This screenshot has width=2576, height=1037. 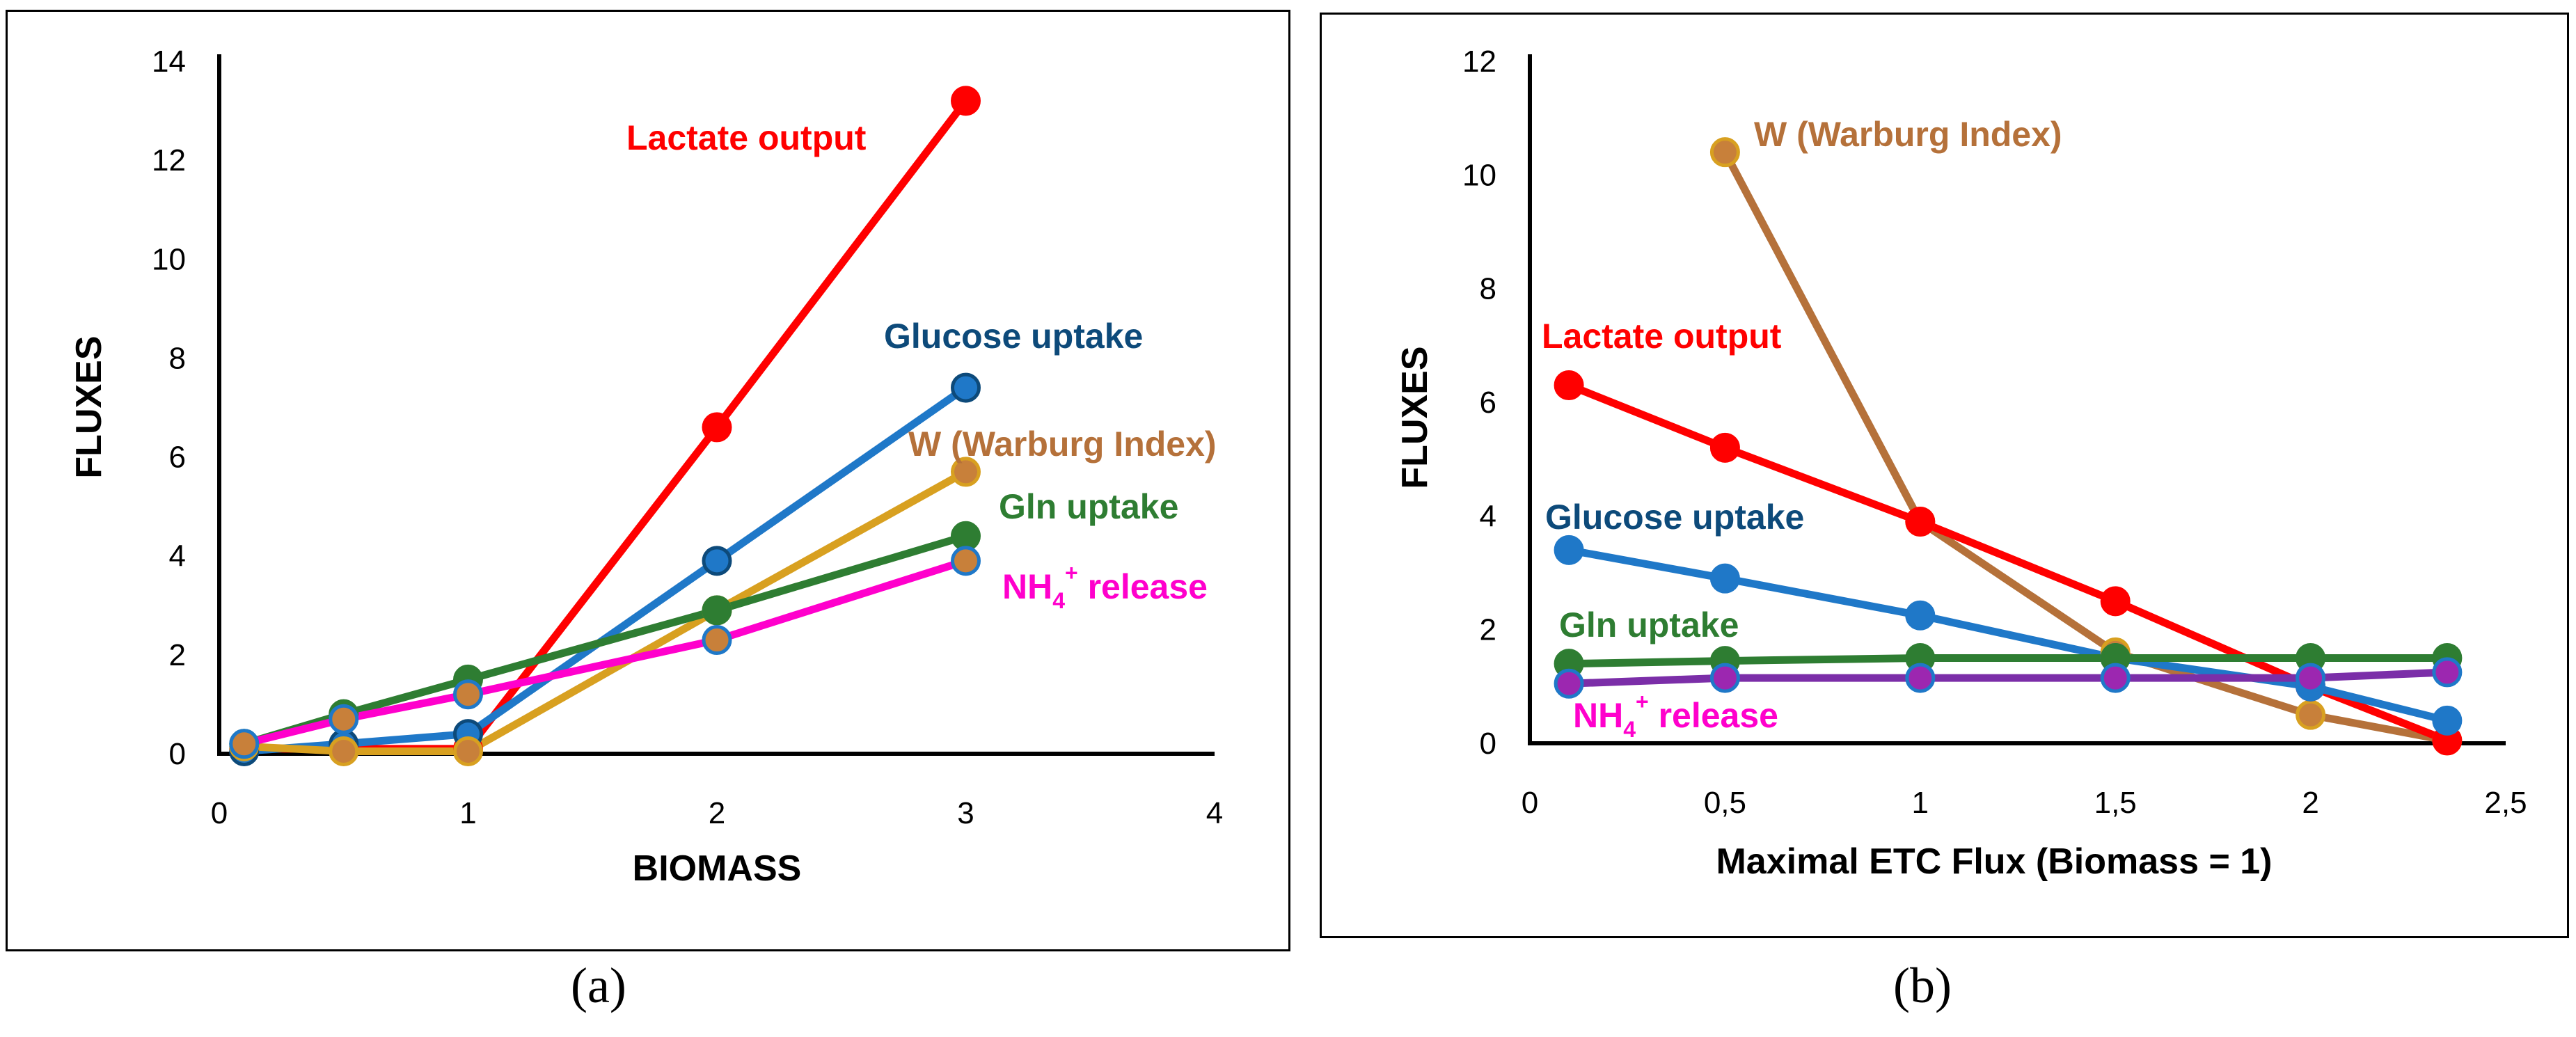 I want to click on panel-b-x-tick-label: 2,5, so click(x=2505, y=803).